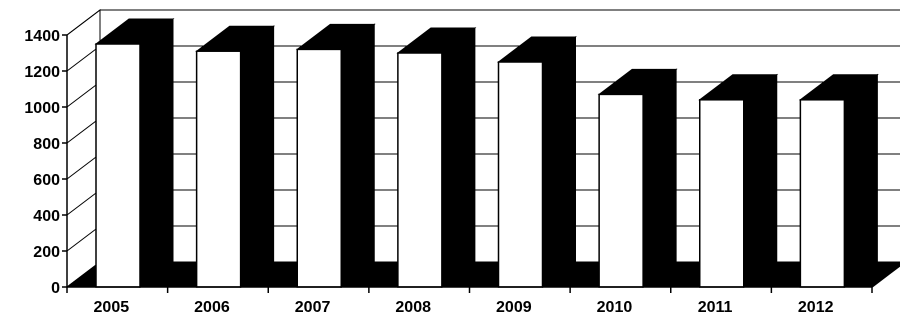  I want to click on y-tick-label: 1000, so click(42, 108).